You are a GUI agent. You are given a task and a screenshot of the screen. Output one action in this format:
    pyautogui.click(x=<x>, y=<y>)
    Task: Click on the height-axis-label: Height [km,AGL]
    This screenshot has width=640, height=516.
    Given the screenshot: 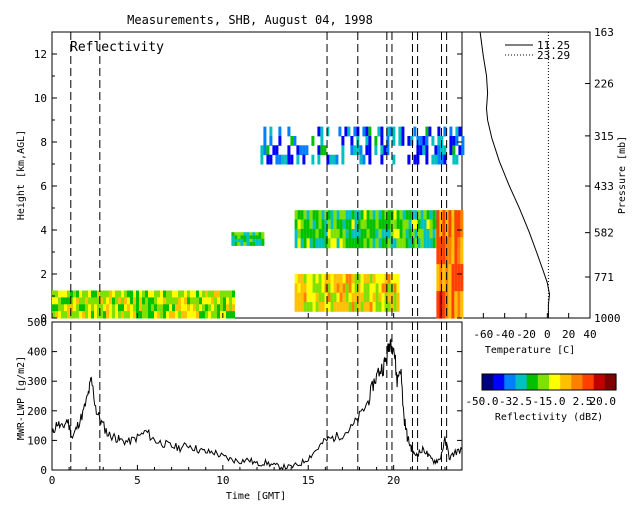 What is the action you would take?
    pyautogui.click(x=21, y=175)
    